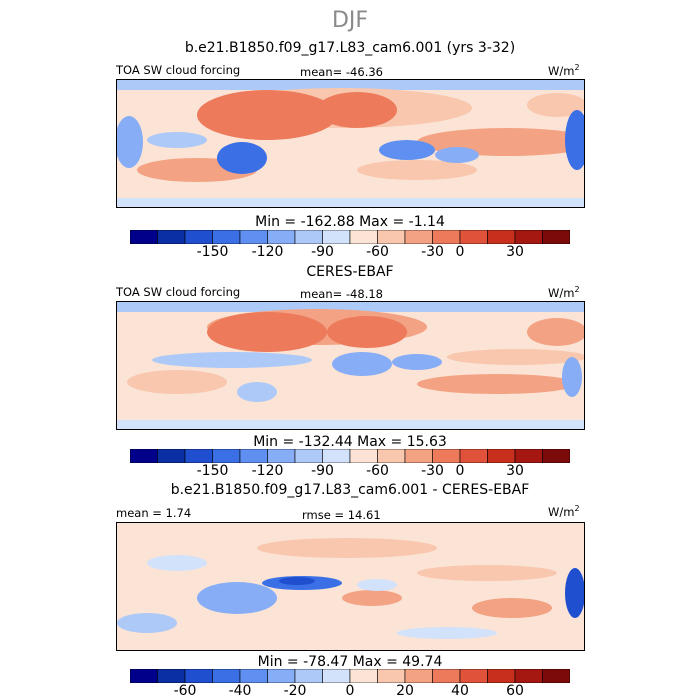  Describe the element at coordinates (267, 471) in the screenshot. I see `panel2-tick-1: -120` at that location.